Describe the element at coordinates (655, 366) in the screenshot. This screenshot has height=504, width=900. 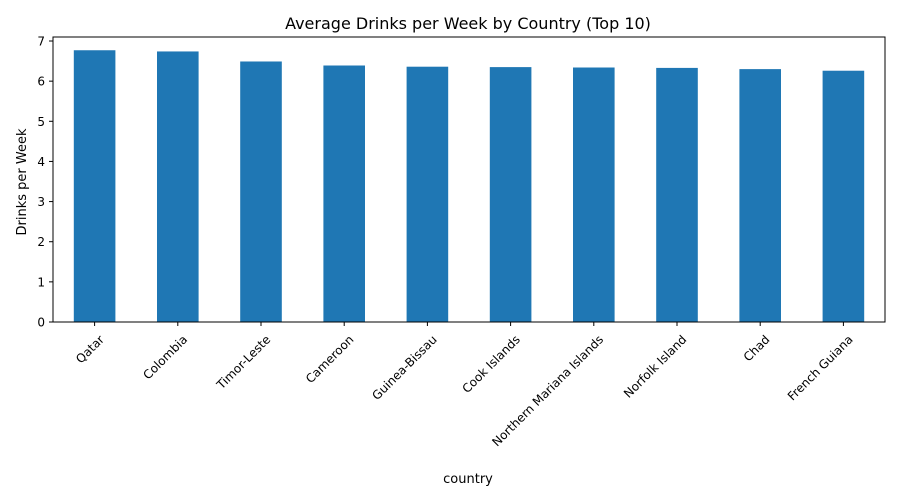
I see `x-tick-label: Norfolk Island` at that location.